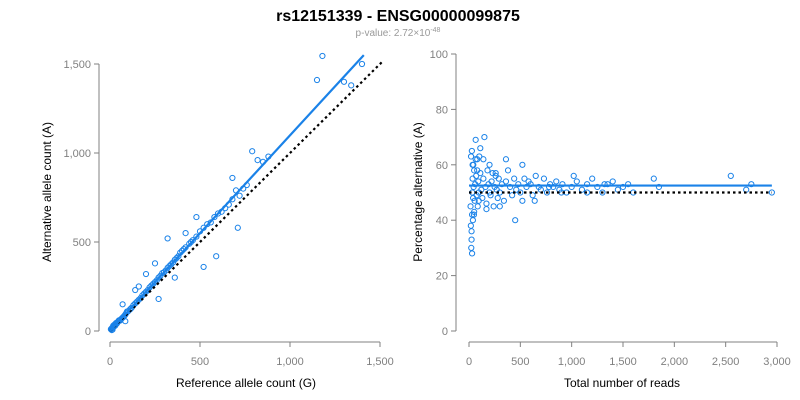 The width and height of the screenshot is (800, 400). Describe the element at coordinates (469, 362) in the screenshot. I see `percentage-x-tick-label: 0` at that location.